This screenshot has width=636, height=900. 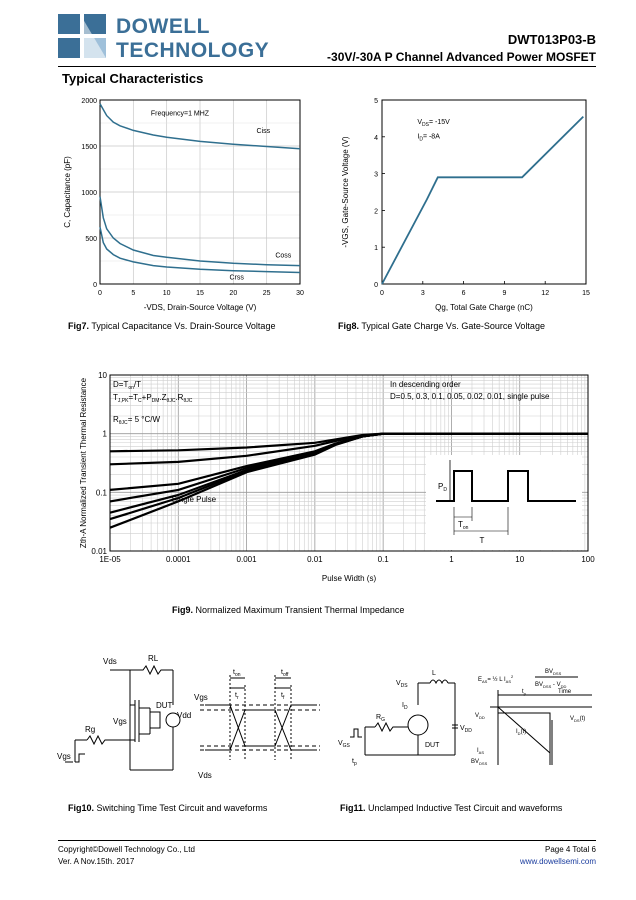 I want to click on footer-website-link: www.dowellsemi.com, so click(x=557, y=861).